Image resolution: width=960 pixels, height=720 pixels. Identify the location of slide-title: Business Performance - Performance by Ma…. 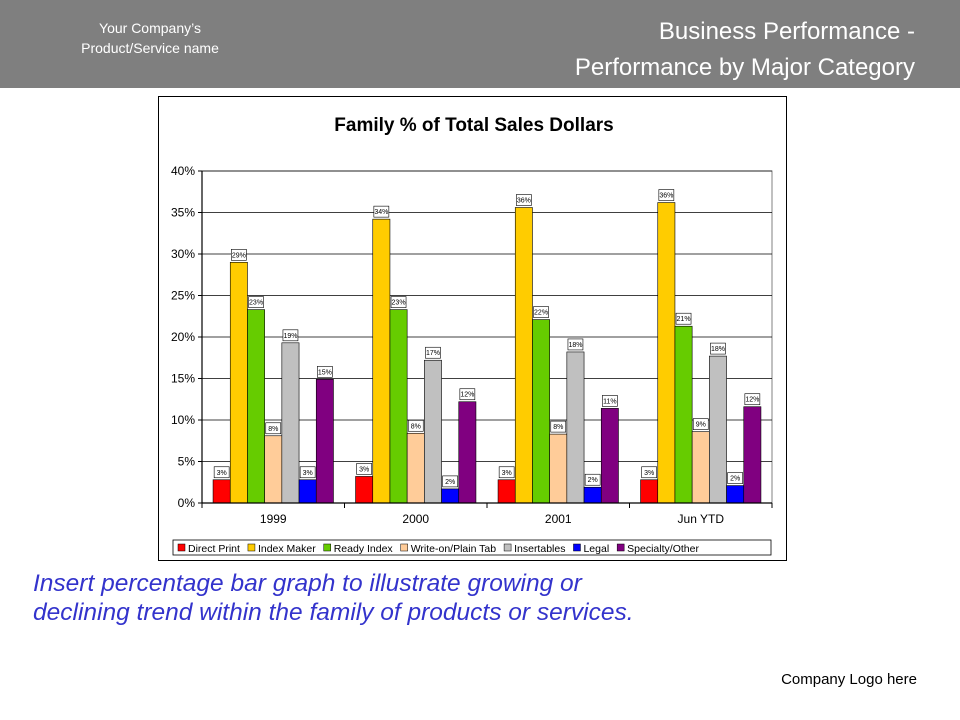
(745, 50).